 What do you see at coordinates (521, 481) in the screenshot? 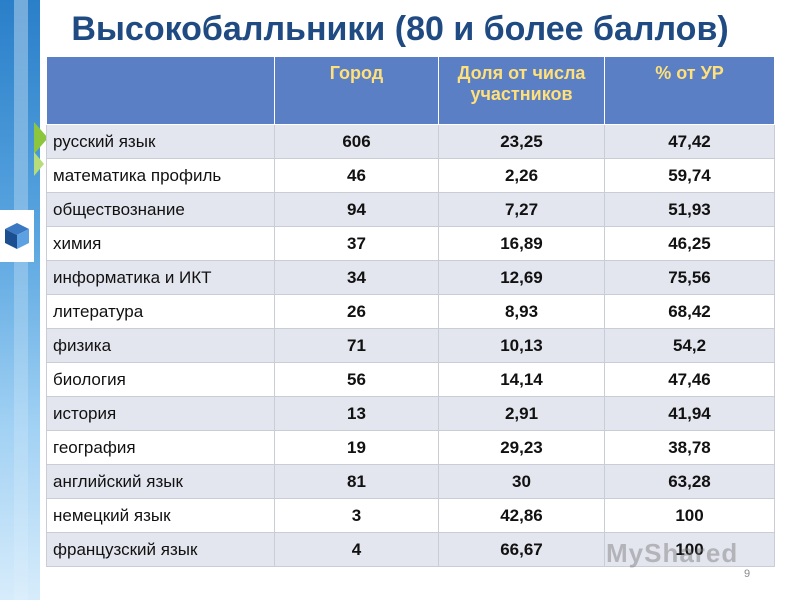
I see `cell-share: 30` at bounding box center [521, 481].